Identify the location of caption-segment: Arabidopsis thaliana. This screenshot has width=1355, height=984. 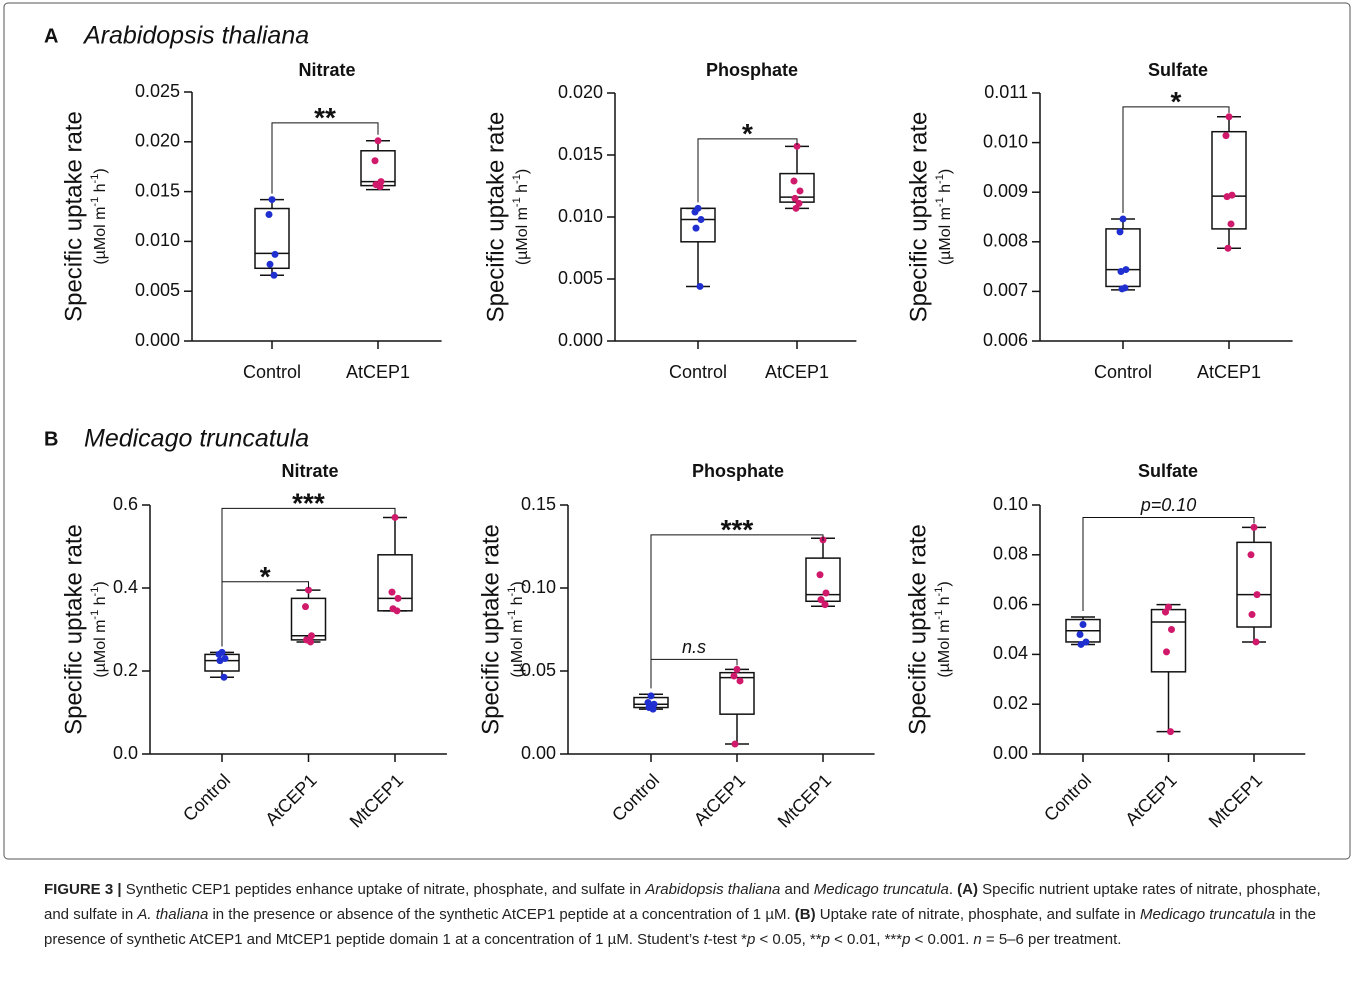
(713, 889).